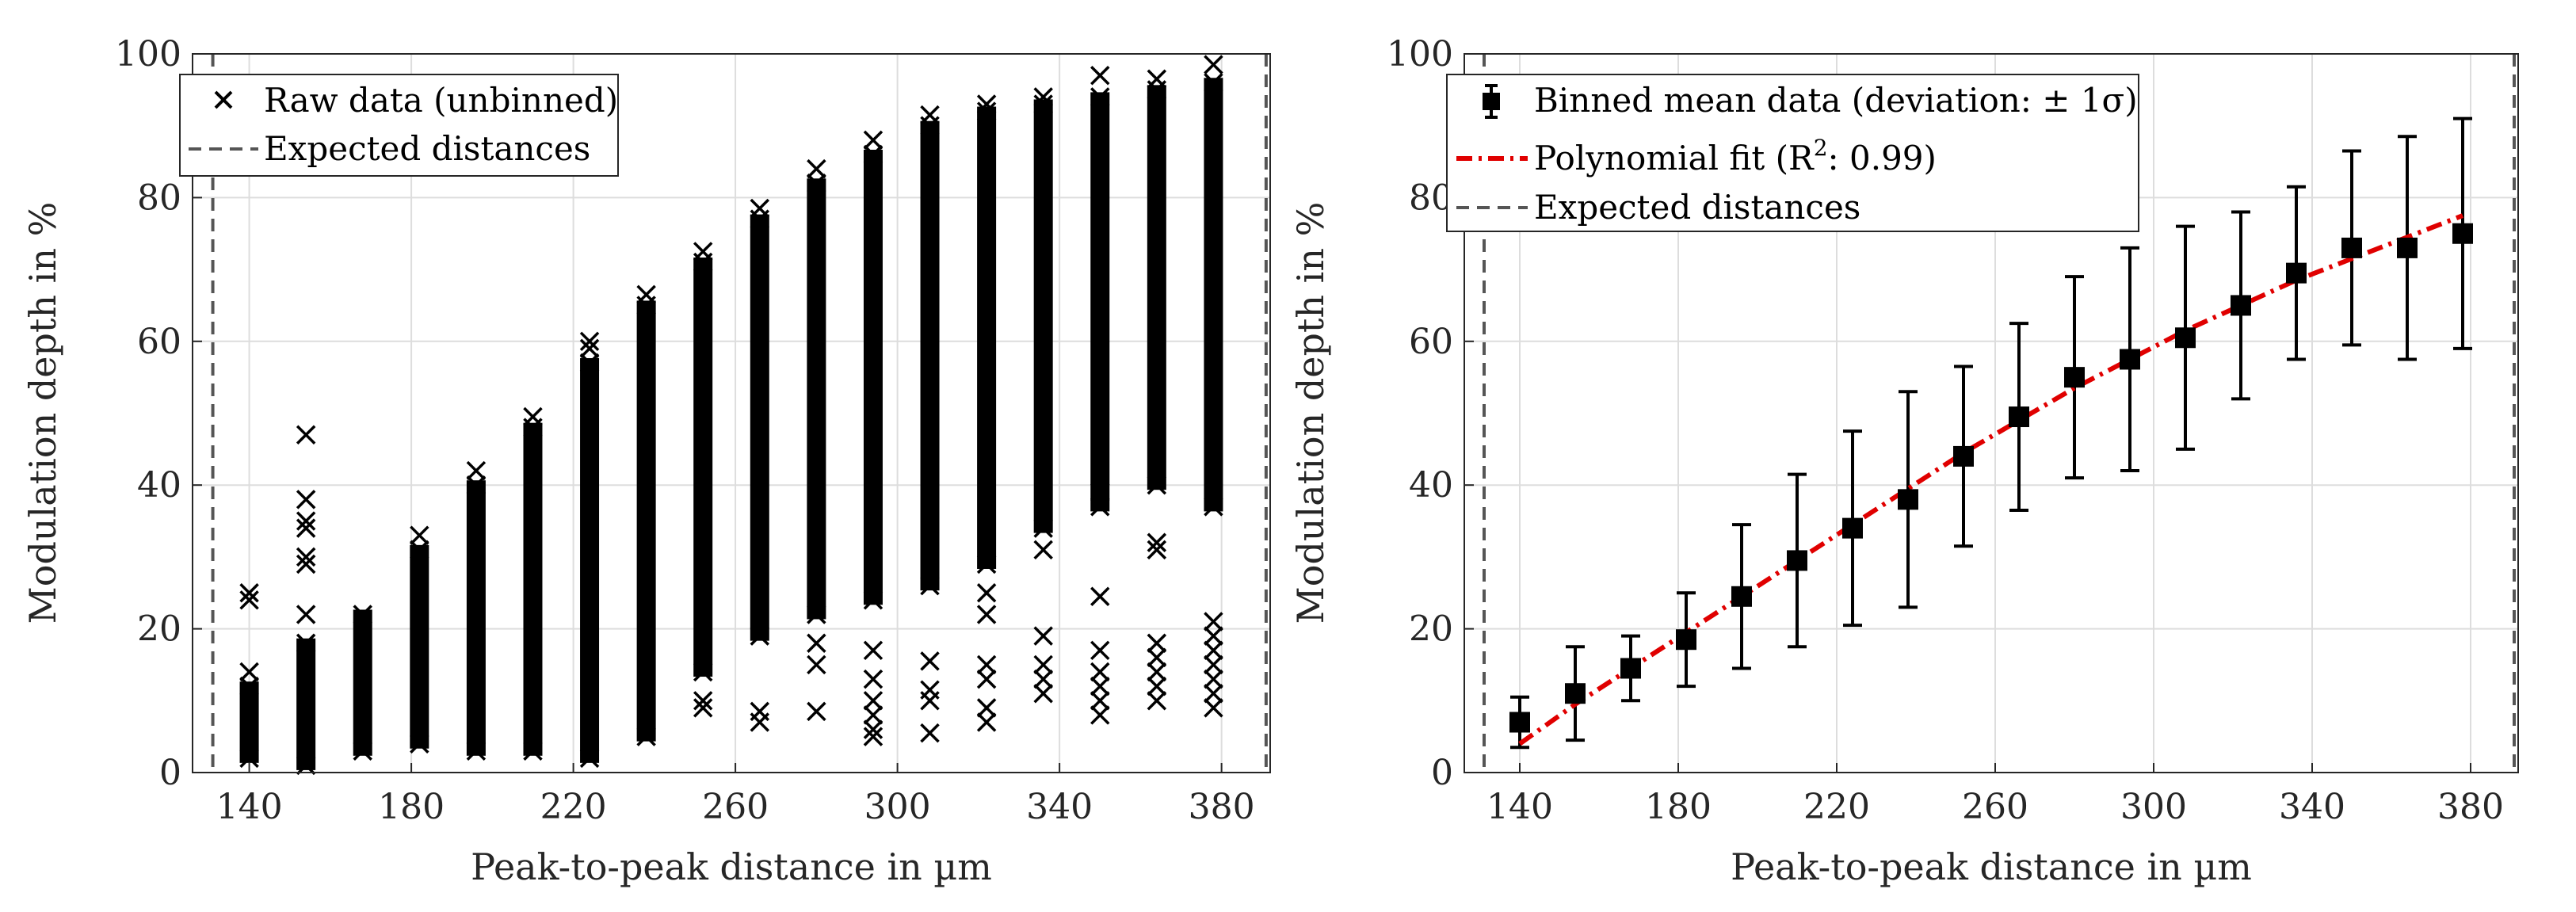 This screenshot has height=912, width=2576. Describe the element at coordinates (1431, 629) in the screenshot. I see `right-y-tick-label: 20` at that location.